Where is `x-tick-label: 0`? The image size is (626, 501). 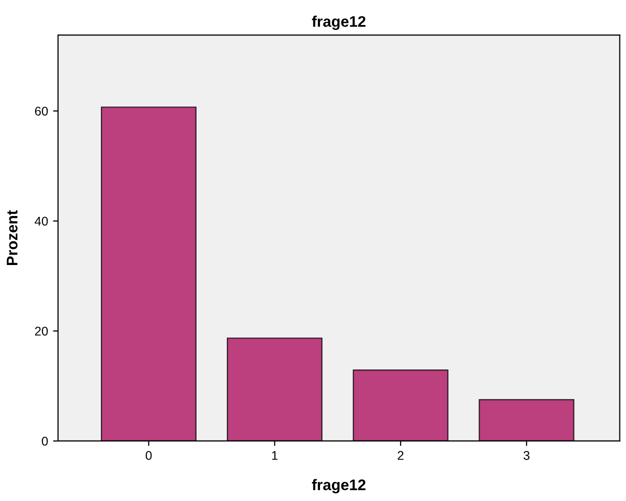 x-tick-label: 0 is located at coordinates (149, 455).